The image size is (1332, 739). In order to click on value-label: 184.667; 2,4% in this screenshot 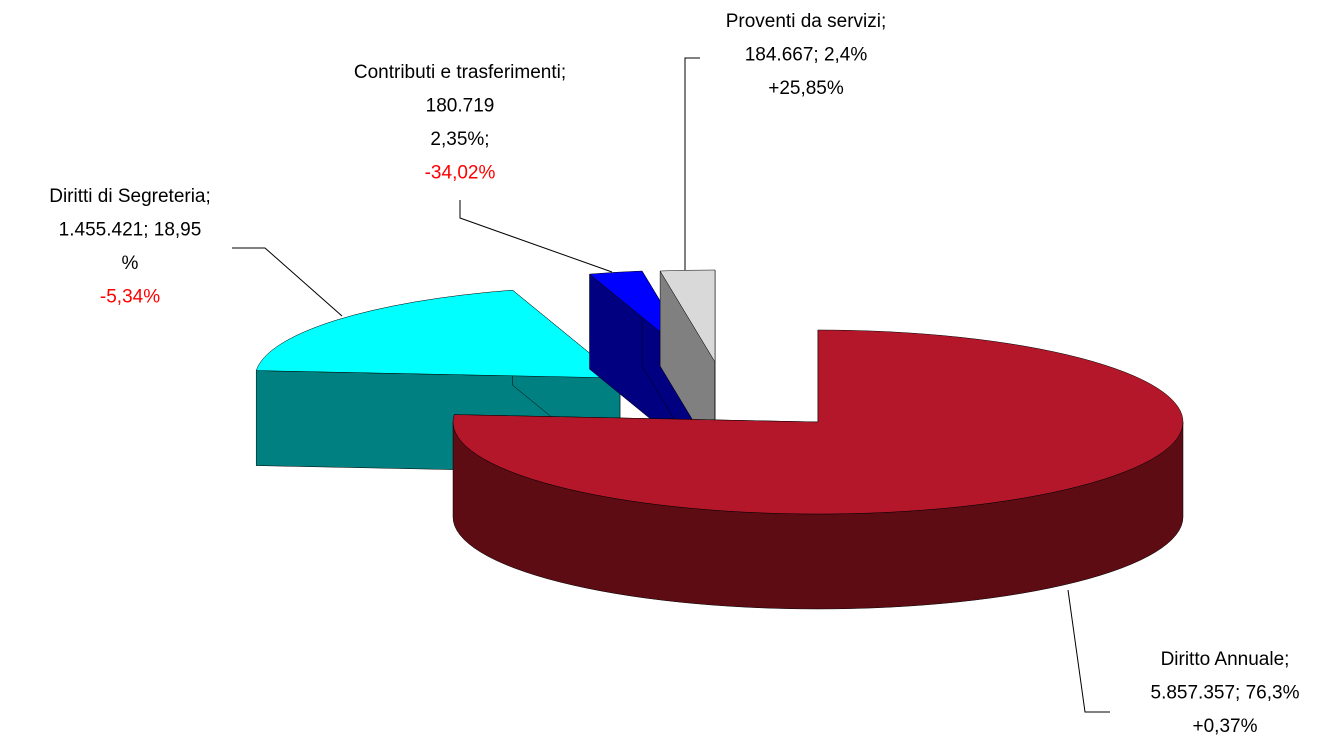, I will do `click(806, 55)`.